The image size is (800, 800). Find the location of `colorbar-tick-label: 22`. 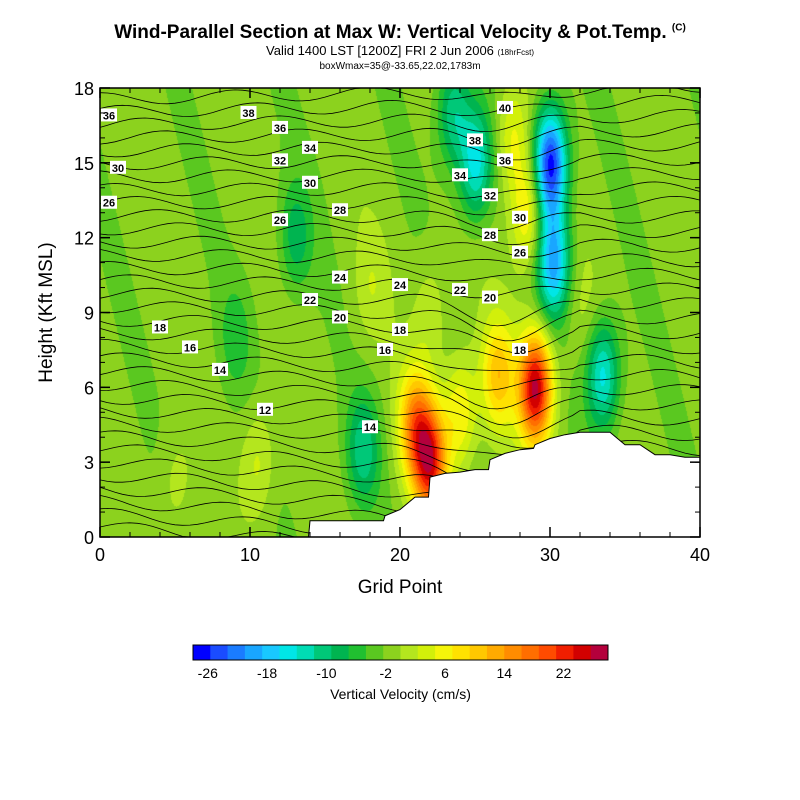

colorbar-tick-label: 22 is located at coordinates (564, 673).